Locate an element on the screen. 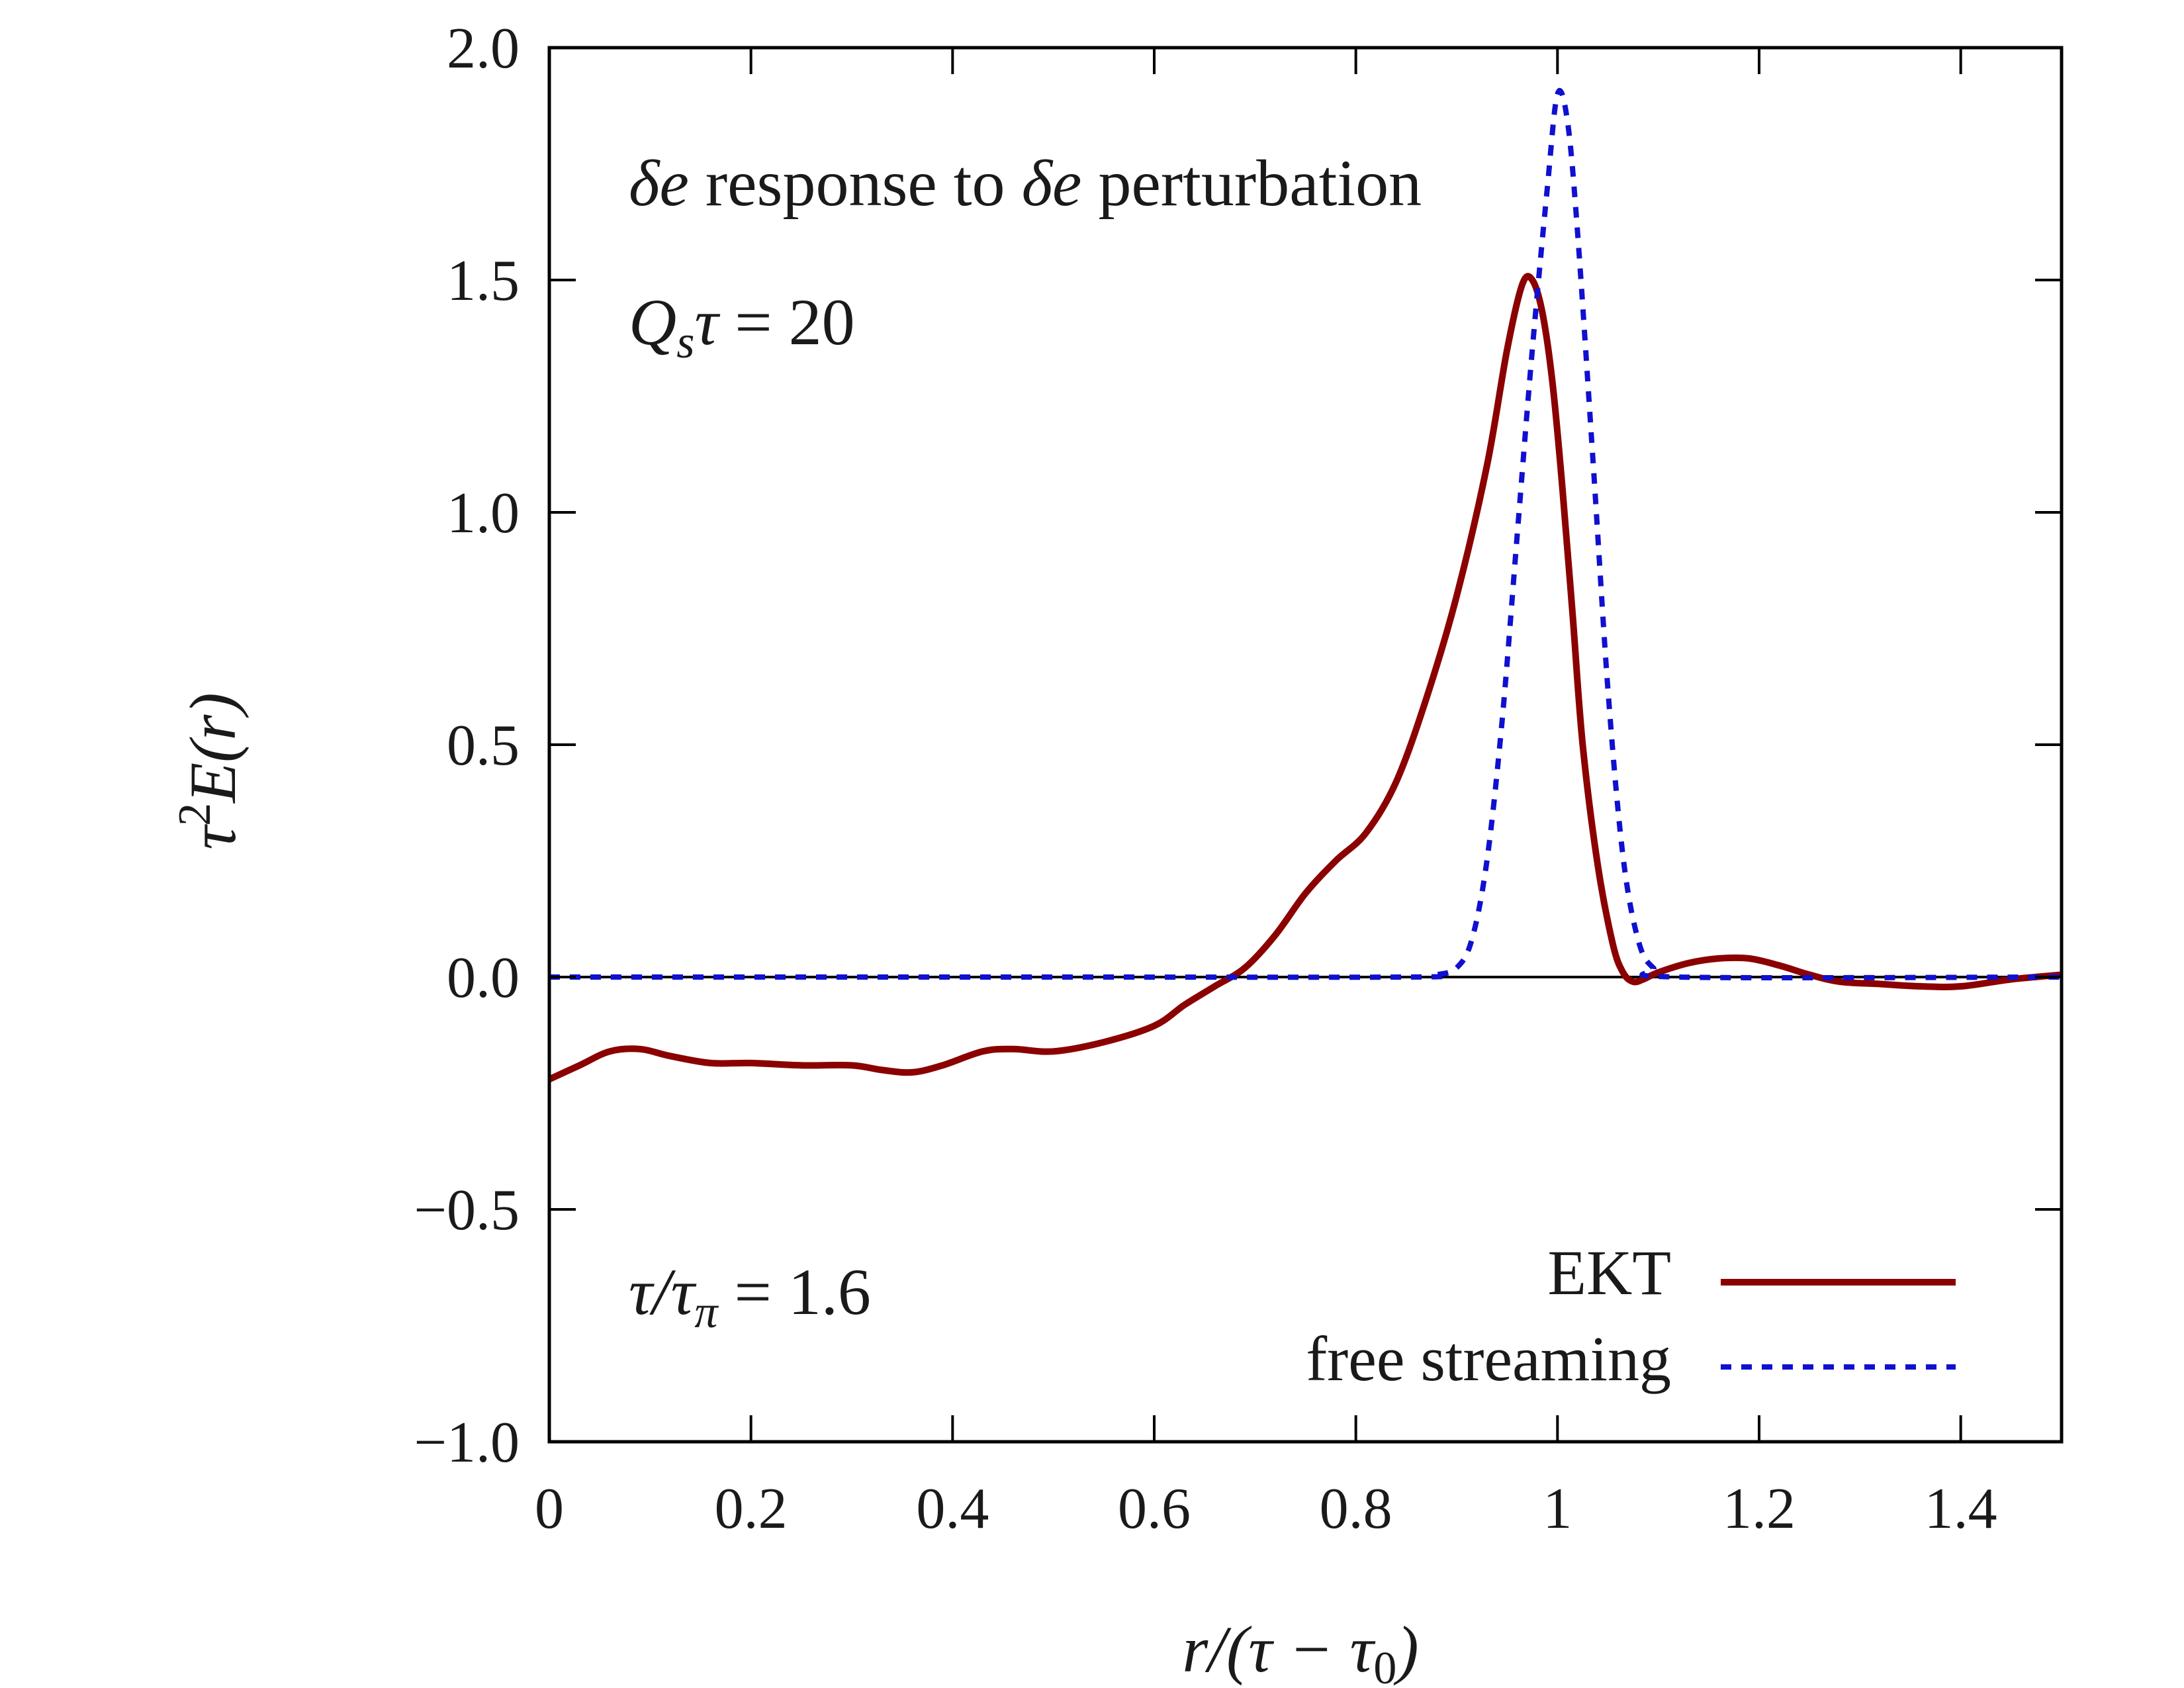 The image size is (2184, 1688). x-tick-label: 1.2 is located at coordinates (1760, 1509).